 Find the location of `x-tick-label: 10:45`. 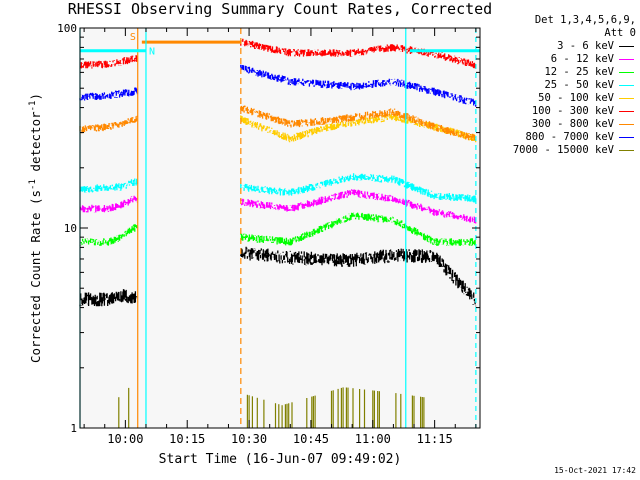

x-tick-label: 10:45 is located at coordinates (311, 439).